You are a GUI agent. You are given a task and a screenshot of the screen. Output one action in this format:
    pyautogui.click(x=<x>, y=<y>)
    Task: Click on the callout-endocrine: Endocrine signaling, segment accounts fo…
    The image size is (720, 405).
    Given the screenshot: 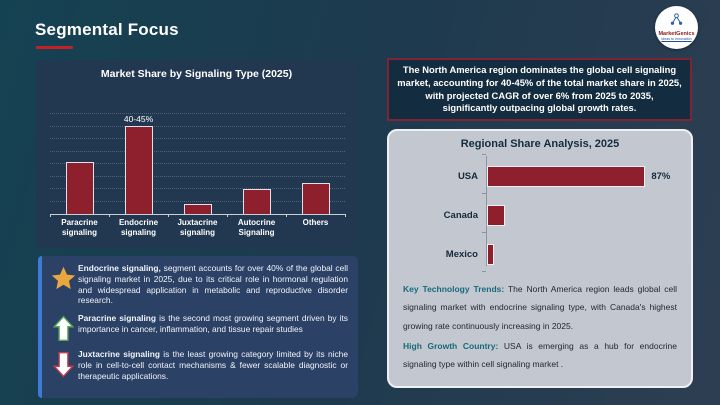 What is the action you would take?
    pyautogui.click(x=198, y=281)
    